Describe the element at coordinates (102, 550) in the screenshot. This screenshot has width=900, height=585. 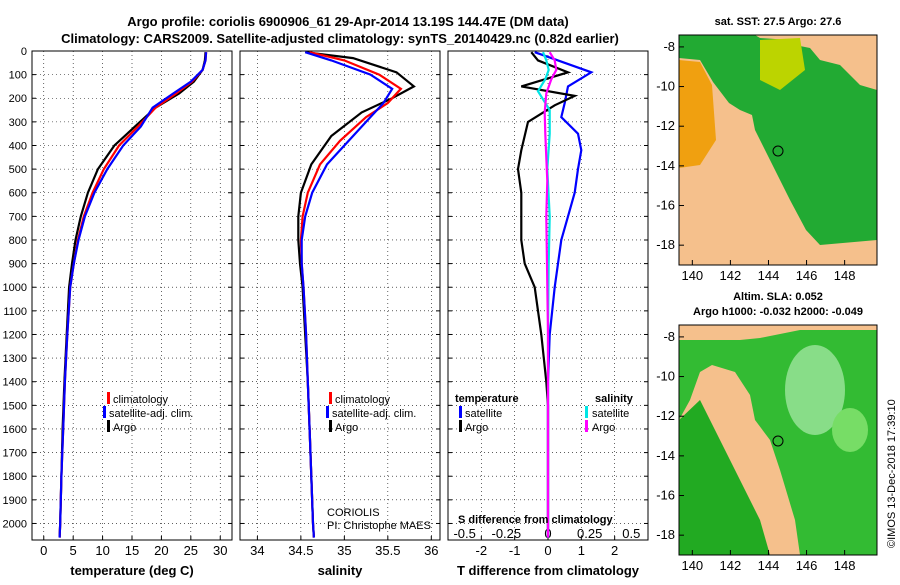
I see `x-tick-label: 10` at that location.